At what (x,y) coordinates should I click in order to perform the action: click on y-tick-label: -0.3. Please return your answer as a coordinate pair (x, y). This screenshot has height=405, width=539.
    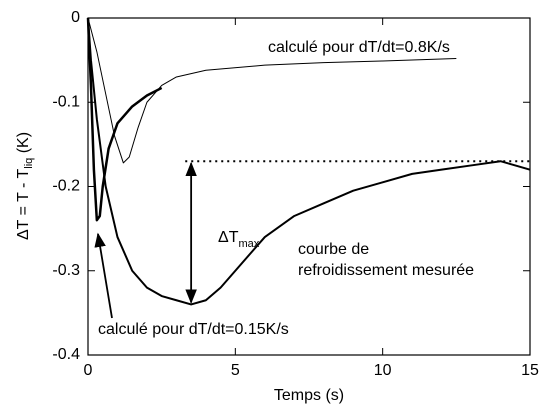
    Looking at the image, I should click on (66, 270).